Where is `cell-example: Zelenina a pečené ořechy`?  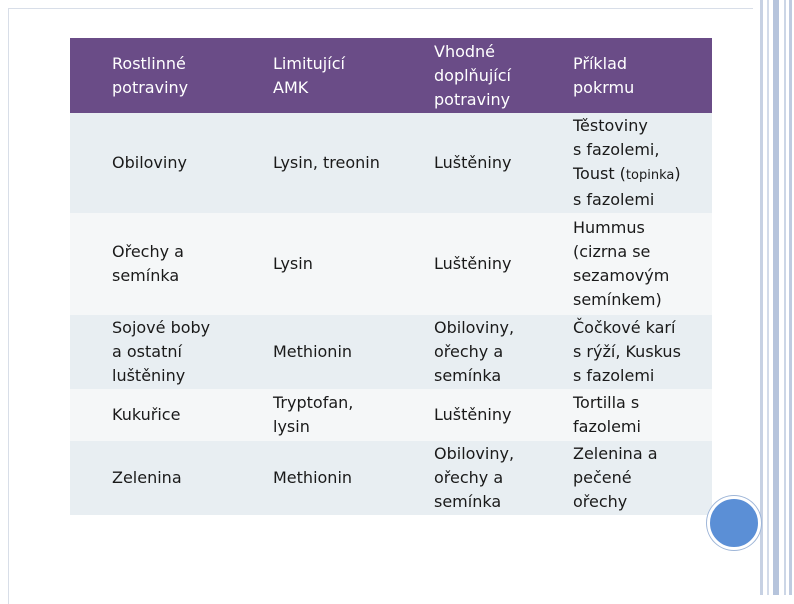 cell-example: Zelenina a pečené ořechy is located at coordinates (632, 478).